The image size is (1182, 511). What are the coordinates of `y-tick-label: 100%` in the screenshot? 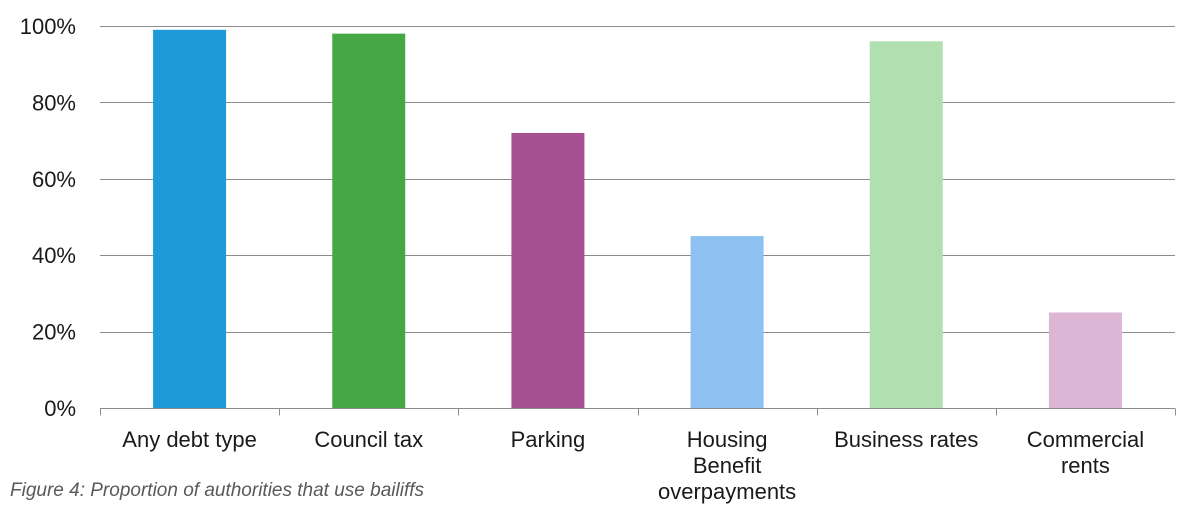 It's located at (48, 26).